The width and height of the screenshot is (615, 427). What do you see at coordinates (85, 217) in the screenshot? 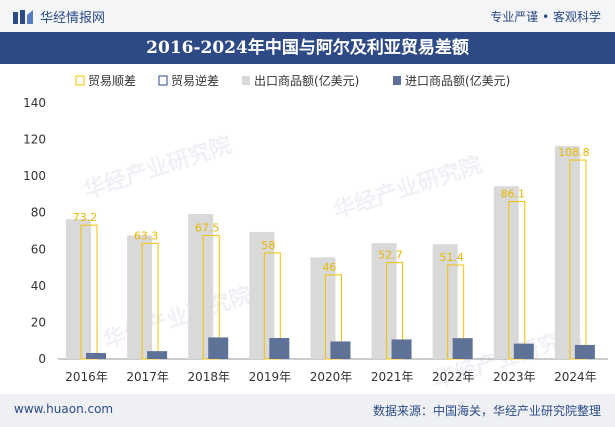
I see `surplus-data-label: 73.2` at bounding box center [85, 217].